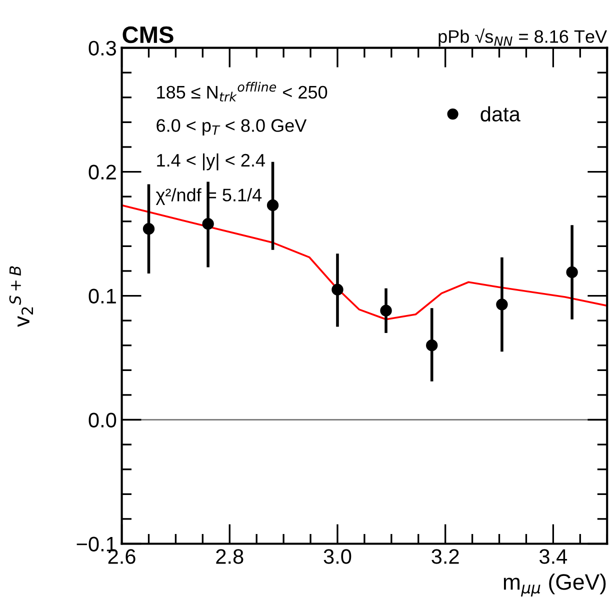 Image resolution: width=612 pixels, height=613 pixels. Describe the element at coordinates (102, 172) in the screenshot. I see `y-tick-label: 0.2` at that location.